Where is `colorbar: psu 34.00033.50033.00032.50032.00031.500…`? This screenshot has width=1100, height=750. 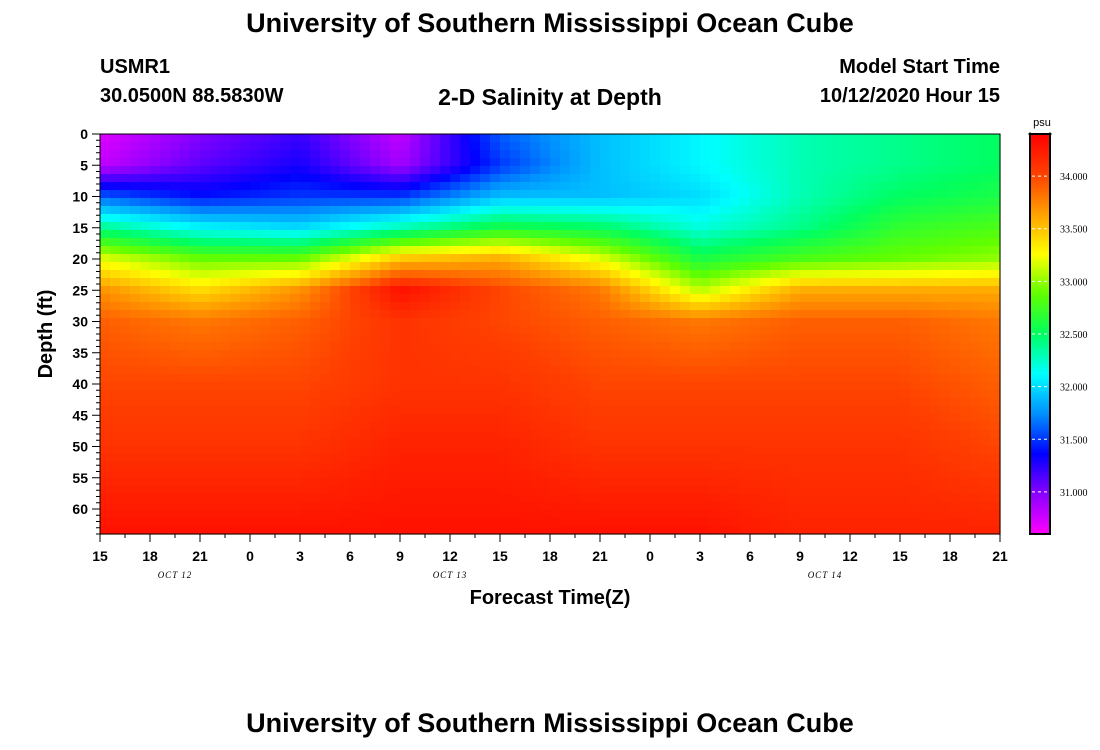
colorbar: psu 34.00033.50033.00032.50032.00031.500… is located at coordinates (1058, 326).